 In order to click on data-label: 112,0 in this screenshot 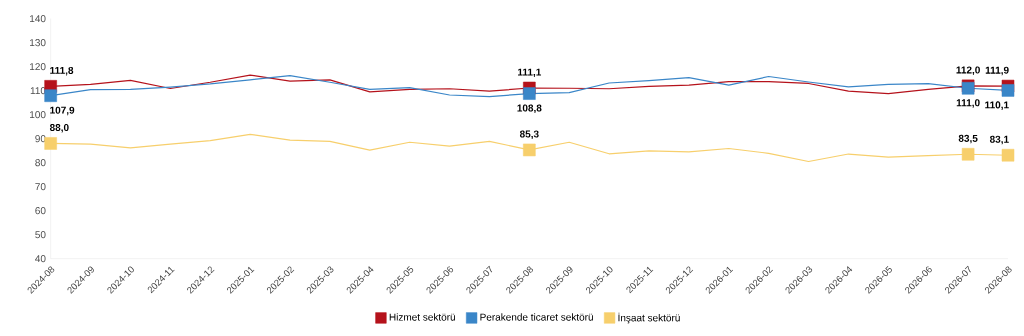, I will do `click(968, 70)`.